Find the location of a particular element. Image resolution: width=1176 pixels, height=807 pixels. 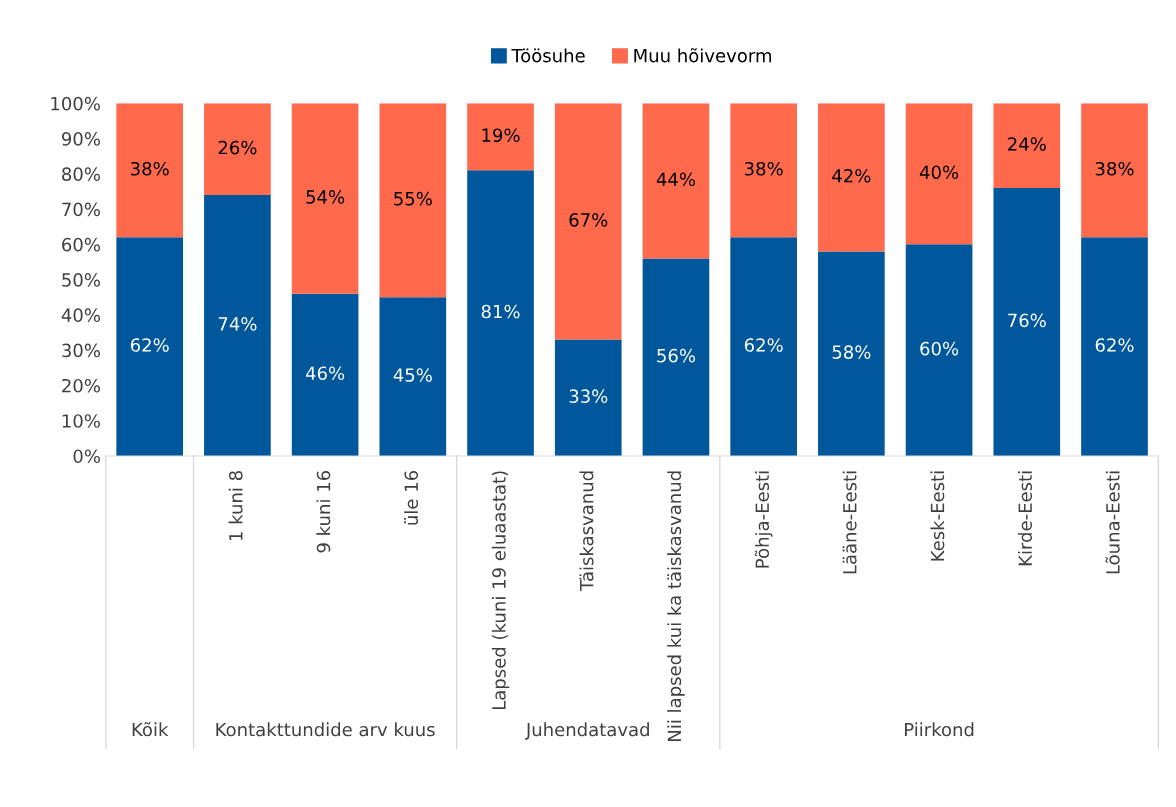

x-tick-label: 1 kuni 8 is located at coordinates (235, 506).